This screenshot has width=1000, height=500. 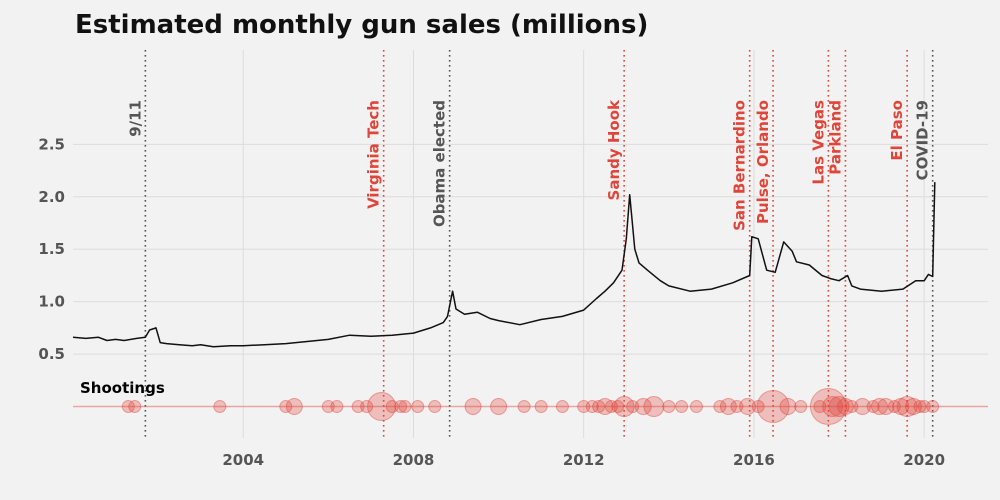 I want to click on event-label: San Bernardino, so click(x=740, y=165).